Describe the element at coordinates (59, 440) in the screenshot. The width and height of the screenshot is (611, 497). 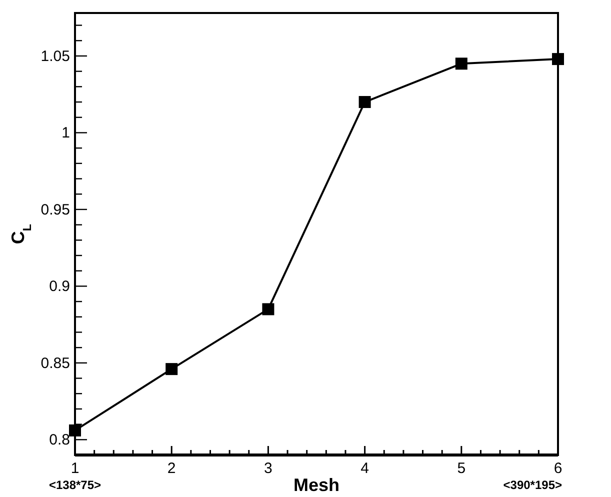
I see `y-tick-label: 0.8` at that location.